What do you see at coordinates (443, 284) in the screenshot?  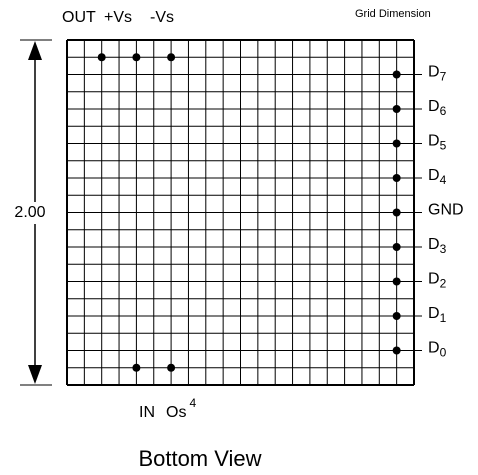 I see `label-sub: 2` at bounding box center [443, 284].